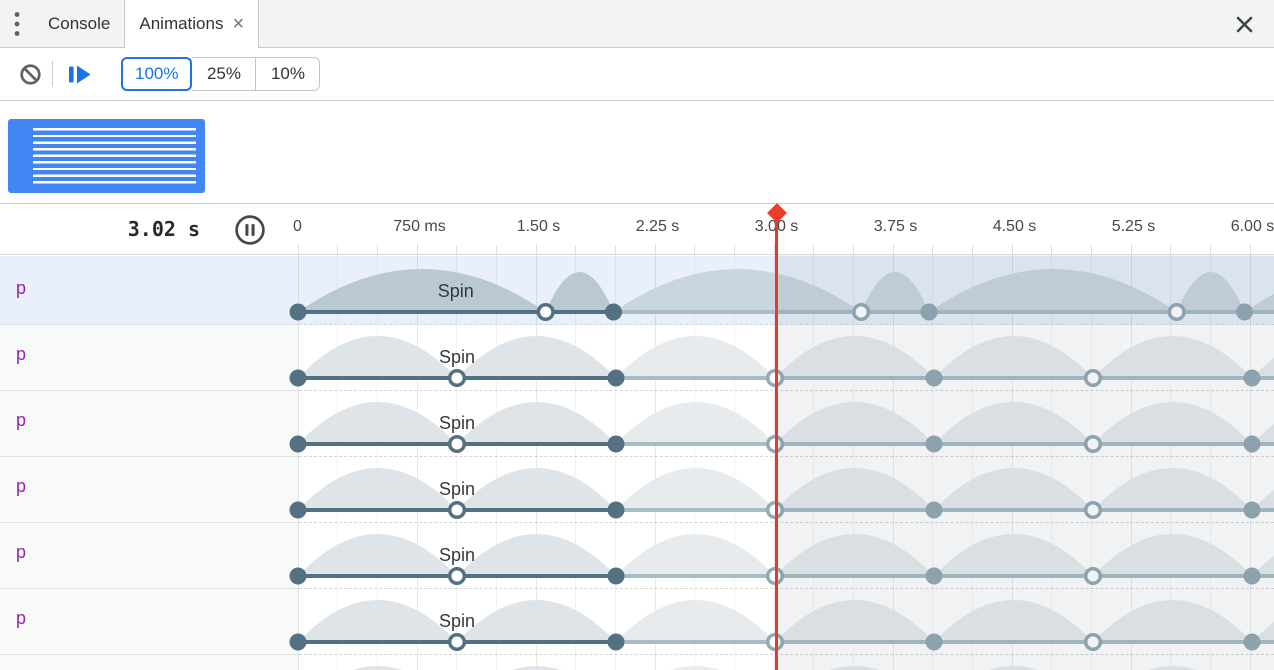 Image resolution: width=1274 pixels, height=670 pixels. What do you see at coordinates (106, 156) in the screenshot?
I see `animation-group-thumbnail` at bounding box center [106, 156].